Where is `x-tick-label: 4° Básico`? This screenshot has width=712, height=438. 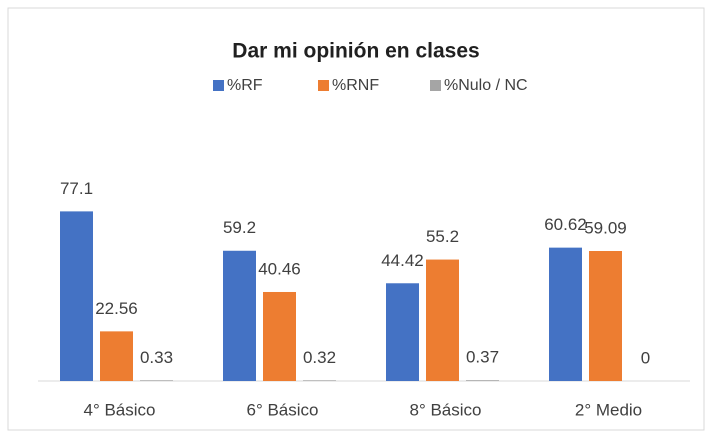 x-tick-label: 4° Básico is located at coordinates (119, 409).